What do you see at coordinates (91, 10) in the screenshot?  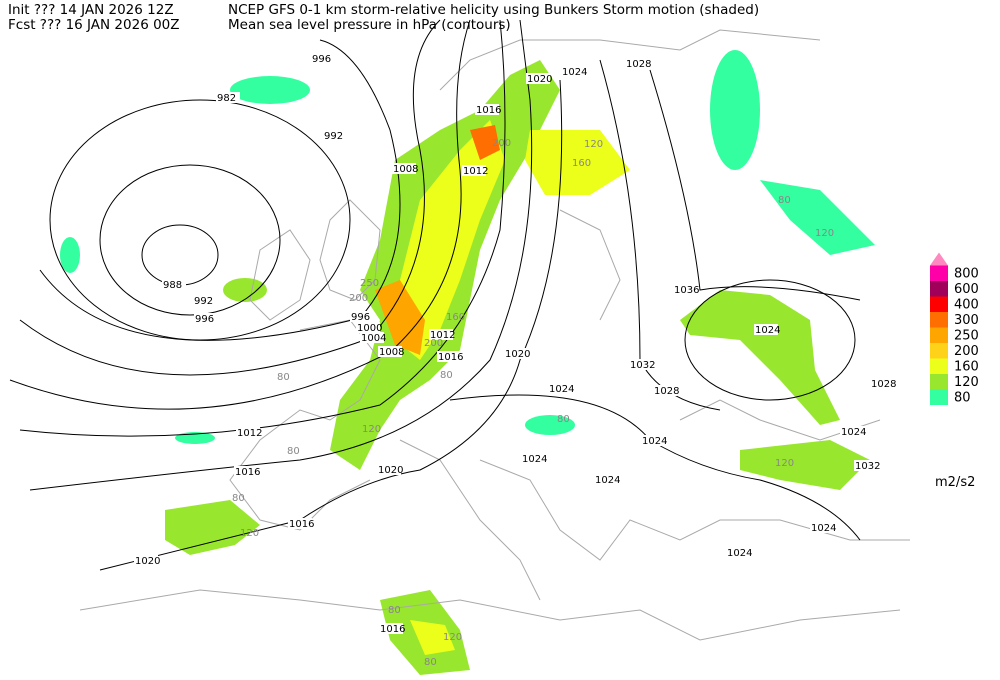 I see `init-time: Init ??? 14 JAN 2026 12Z` at bounding box center [91, 10].